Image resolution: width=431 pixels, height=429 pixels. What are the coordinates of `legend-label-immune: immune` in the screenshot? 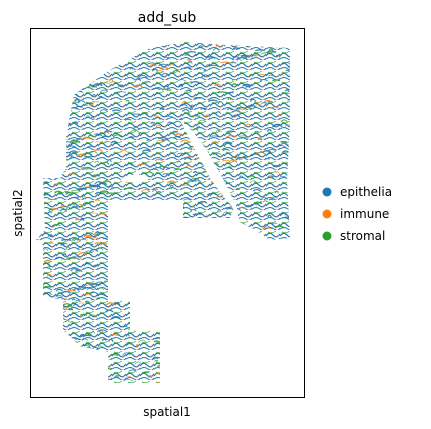 It's located at (364, 214).